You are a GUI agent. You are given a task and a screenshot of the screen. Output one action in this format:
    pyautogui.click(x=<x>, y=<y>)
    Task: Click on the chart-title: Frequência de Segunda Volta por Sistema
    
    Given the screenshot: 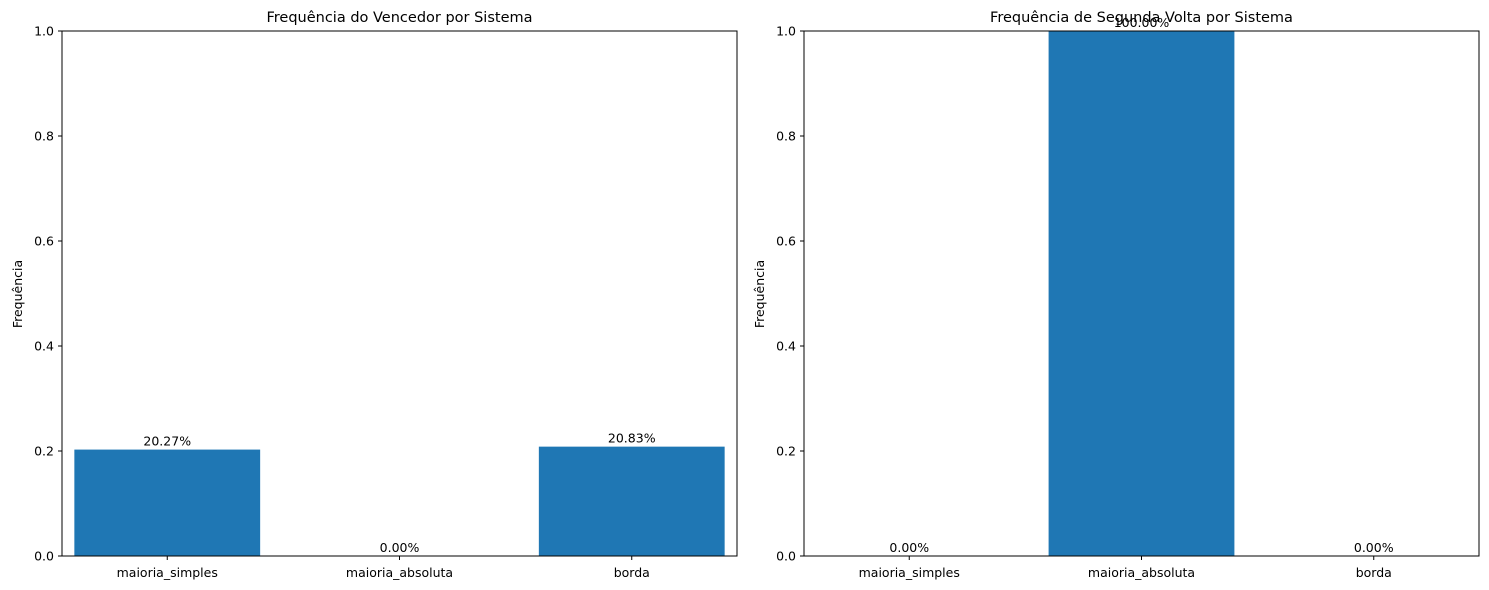 What is the action you would take?
    pyautogui.click(x=1141, y=18)
    